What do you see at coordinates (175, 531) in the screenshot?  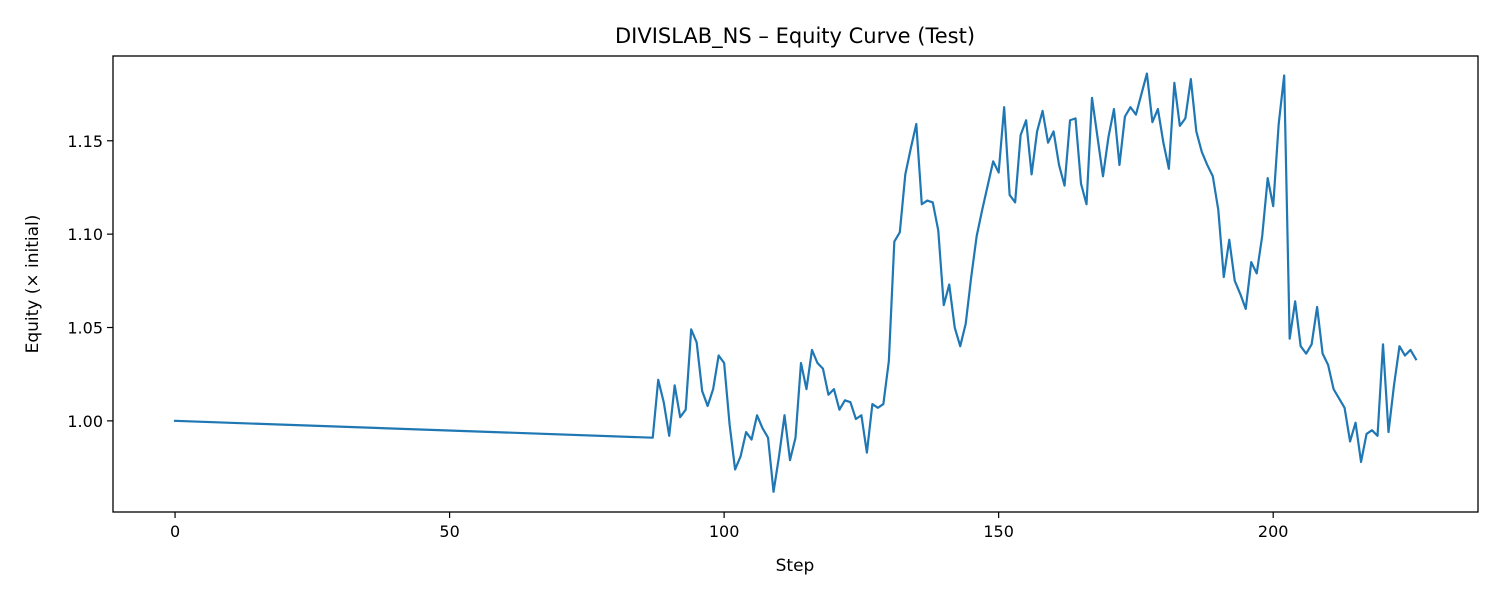 I see `x-tick-label: 0` at bounding box center [175, 531].